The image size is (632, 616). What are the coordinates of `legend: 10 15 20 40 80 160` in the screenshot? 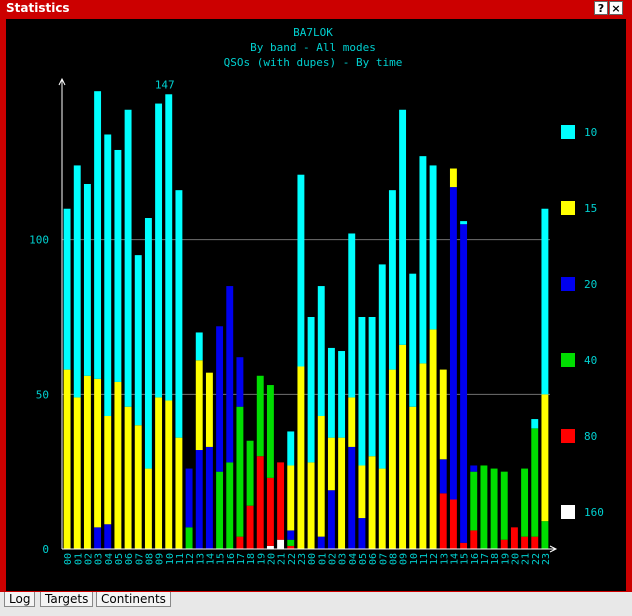 It's located at (582, 322).